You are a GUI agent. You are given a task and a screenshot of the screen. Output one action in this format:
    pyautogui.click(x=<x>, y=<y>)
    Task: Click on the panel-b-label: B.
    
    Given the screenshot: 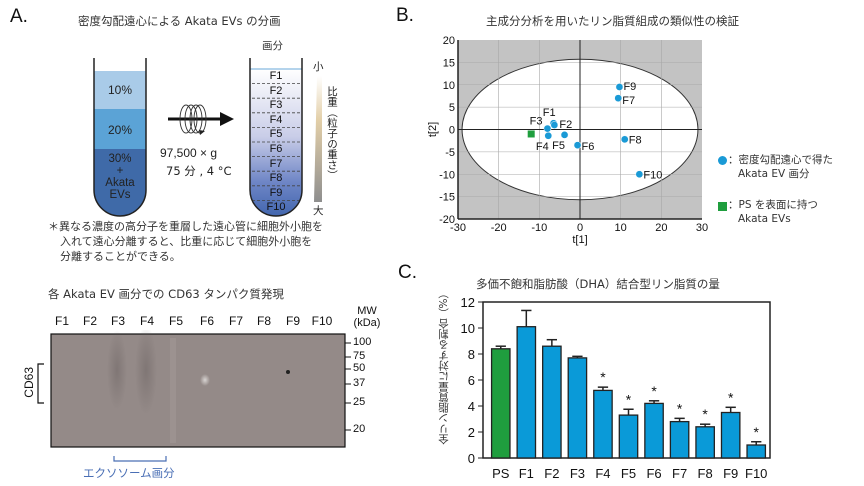 What is the action you would take?
    pyautogui.click(x=405, y=15)
    